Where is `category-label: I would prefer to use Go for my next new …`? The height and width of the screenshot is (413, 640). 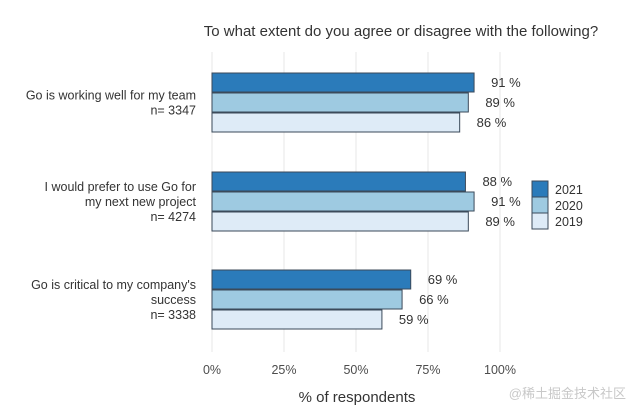 category-label: I would prefer to use Go for my next new … is located at coordinates (121, 202).